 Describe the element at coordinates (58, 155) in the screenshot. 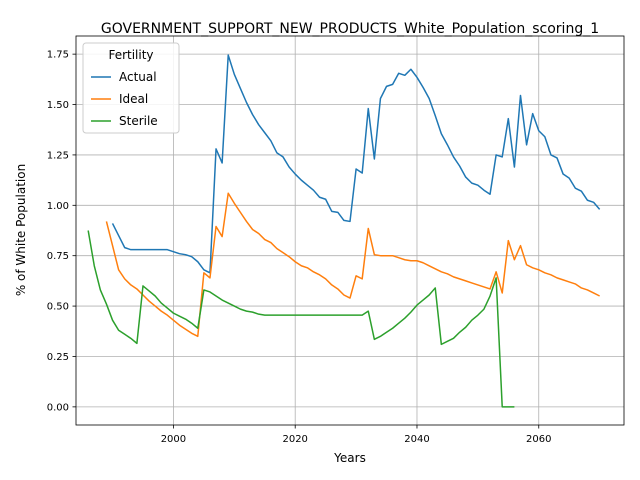

I see `y-tick-label: 1.25` at that location.